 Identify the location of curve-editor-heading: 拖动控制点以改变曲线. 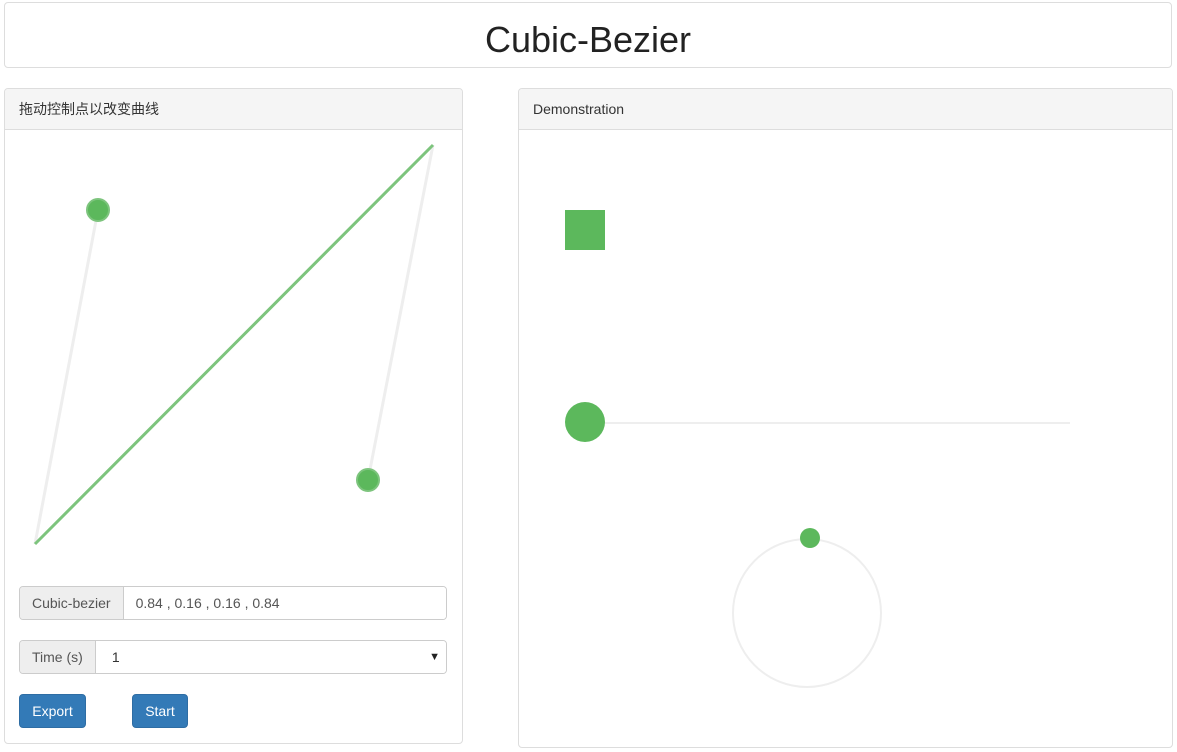
(233, 109).